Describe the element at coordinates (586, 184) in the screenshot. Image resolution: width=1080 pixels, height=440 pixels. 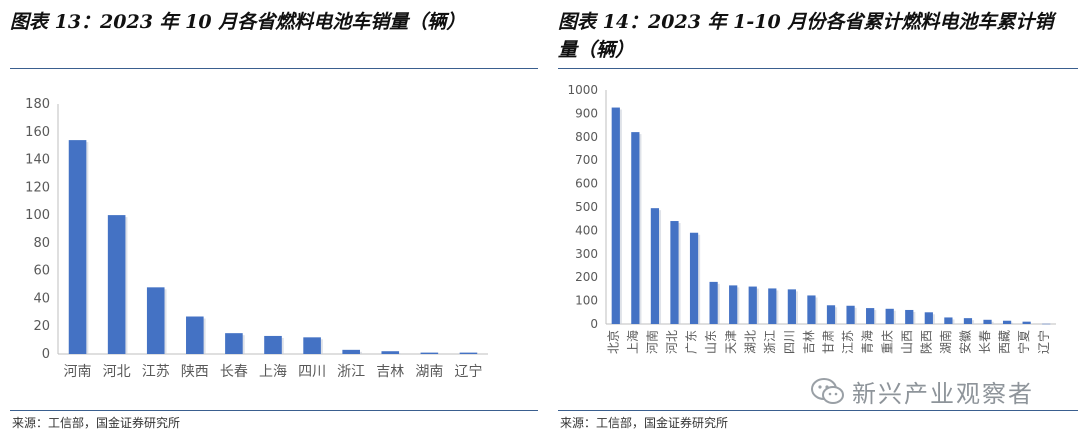
I see `y-tick-label: 600` at that location.